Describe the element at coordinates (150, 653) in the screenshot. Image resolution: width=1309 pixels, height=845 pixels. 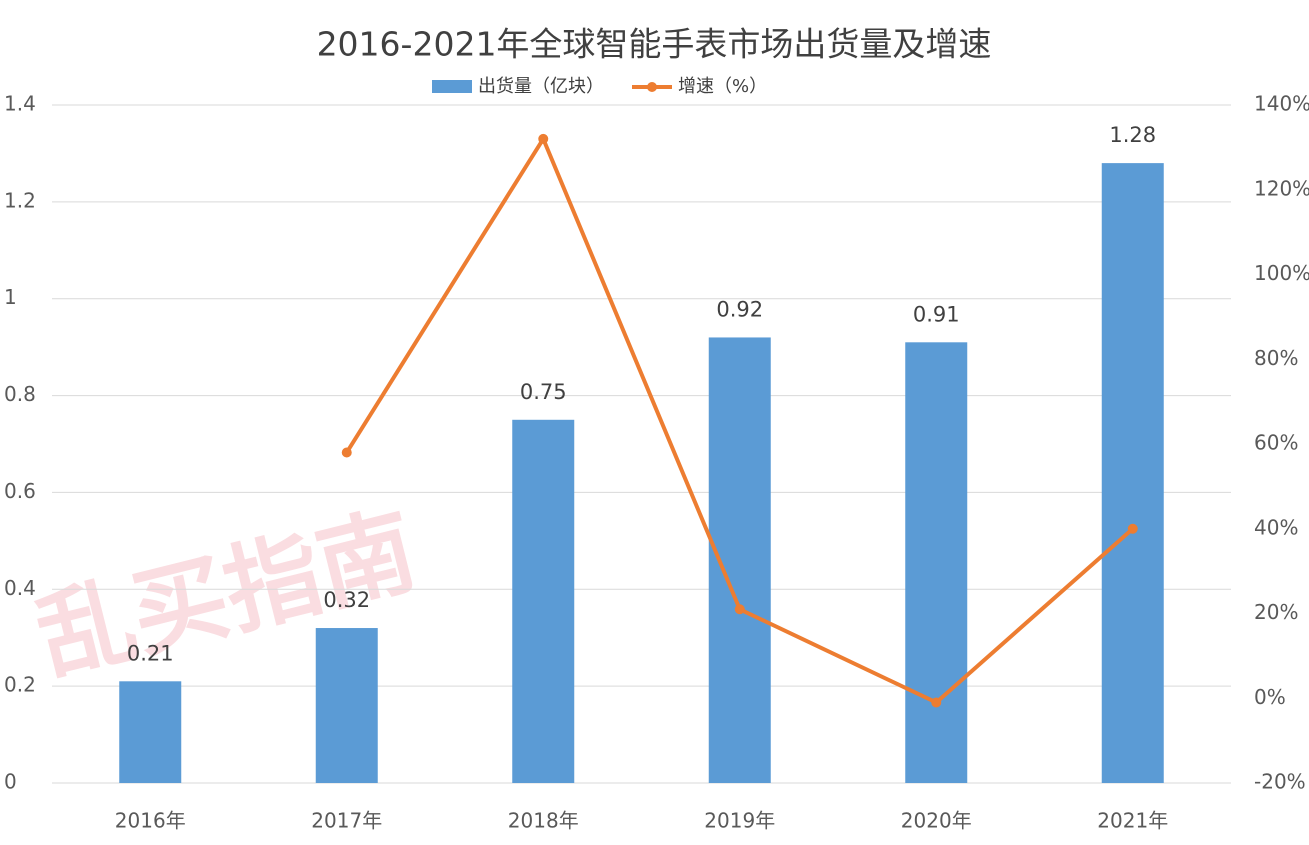
I see `value-label: 0.21` at that location.